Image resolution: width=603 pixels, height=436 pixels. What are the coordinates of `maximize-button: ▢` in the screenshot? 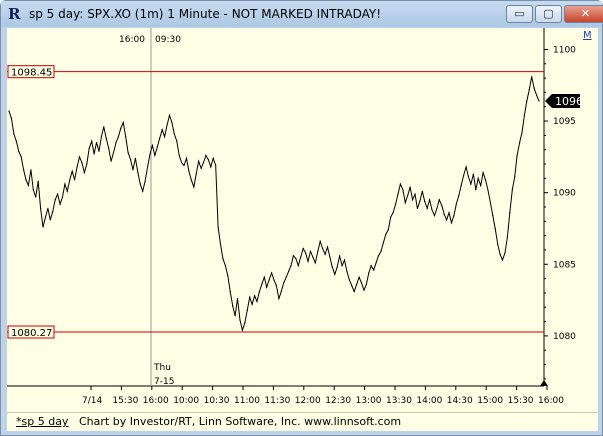 It's located at (548, 14).